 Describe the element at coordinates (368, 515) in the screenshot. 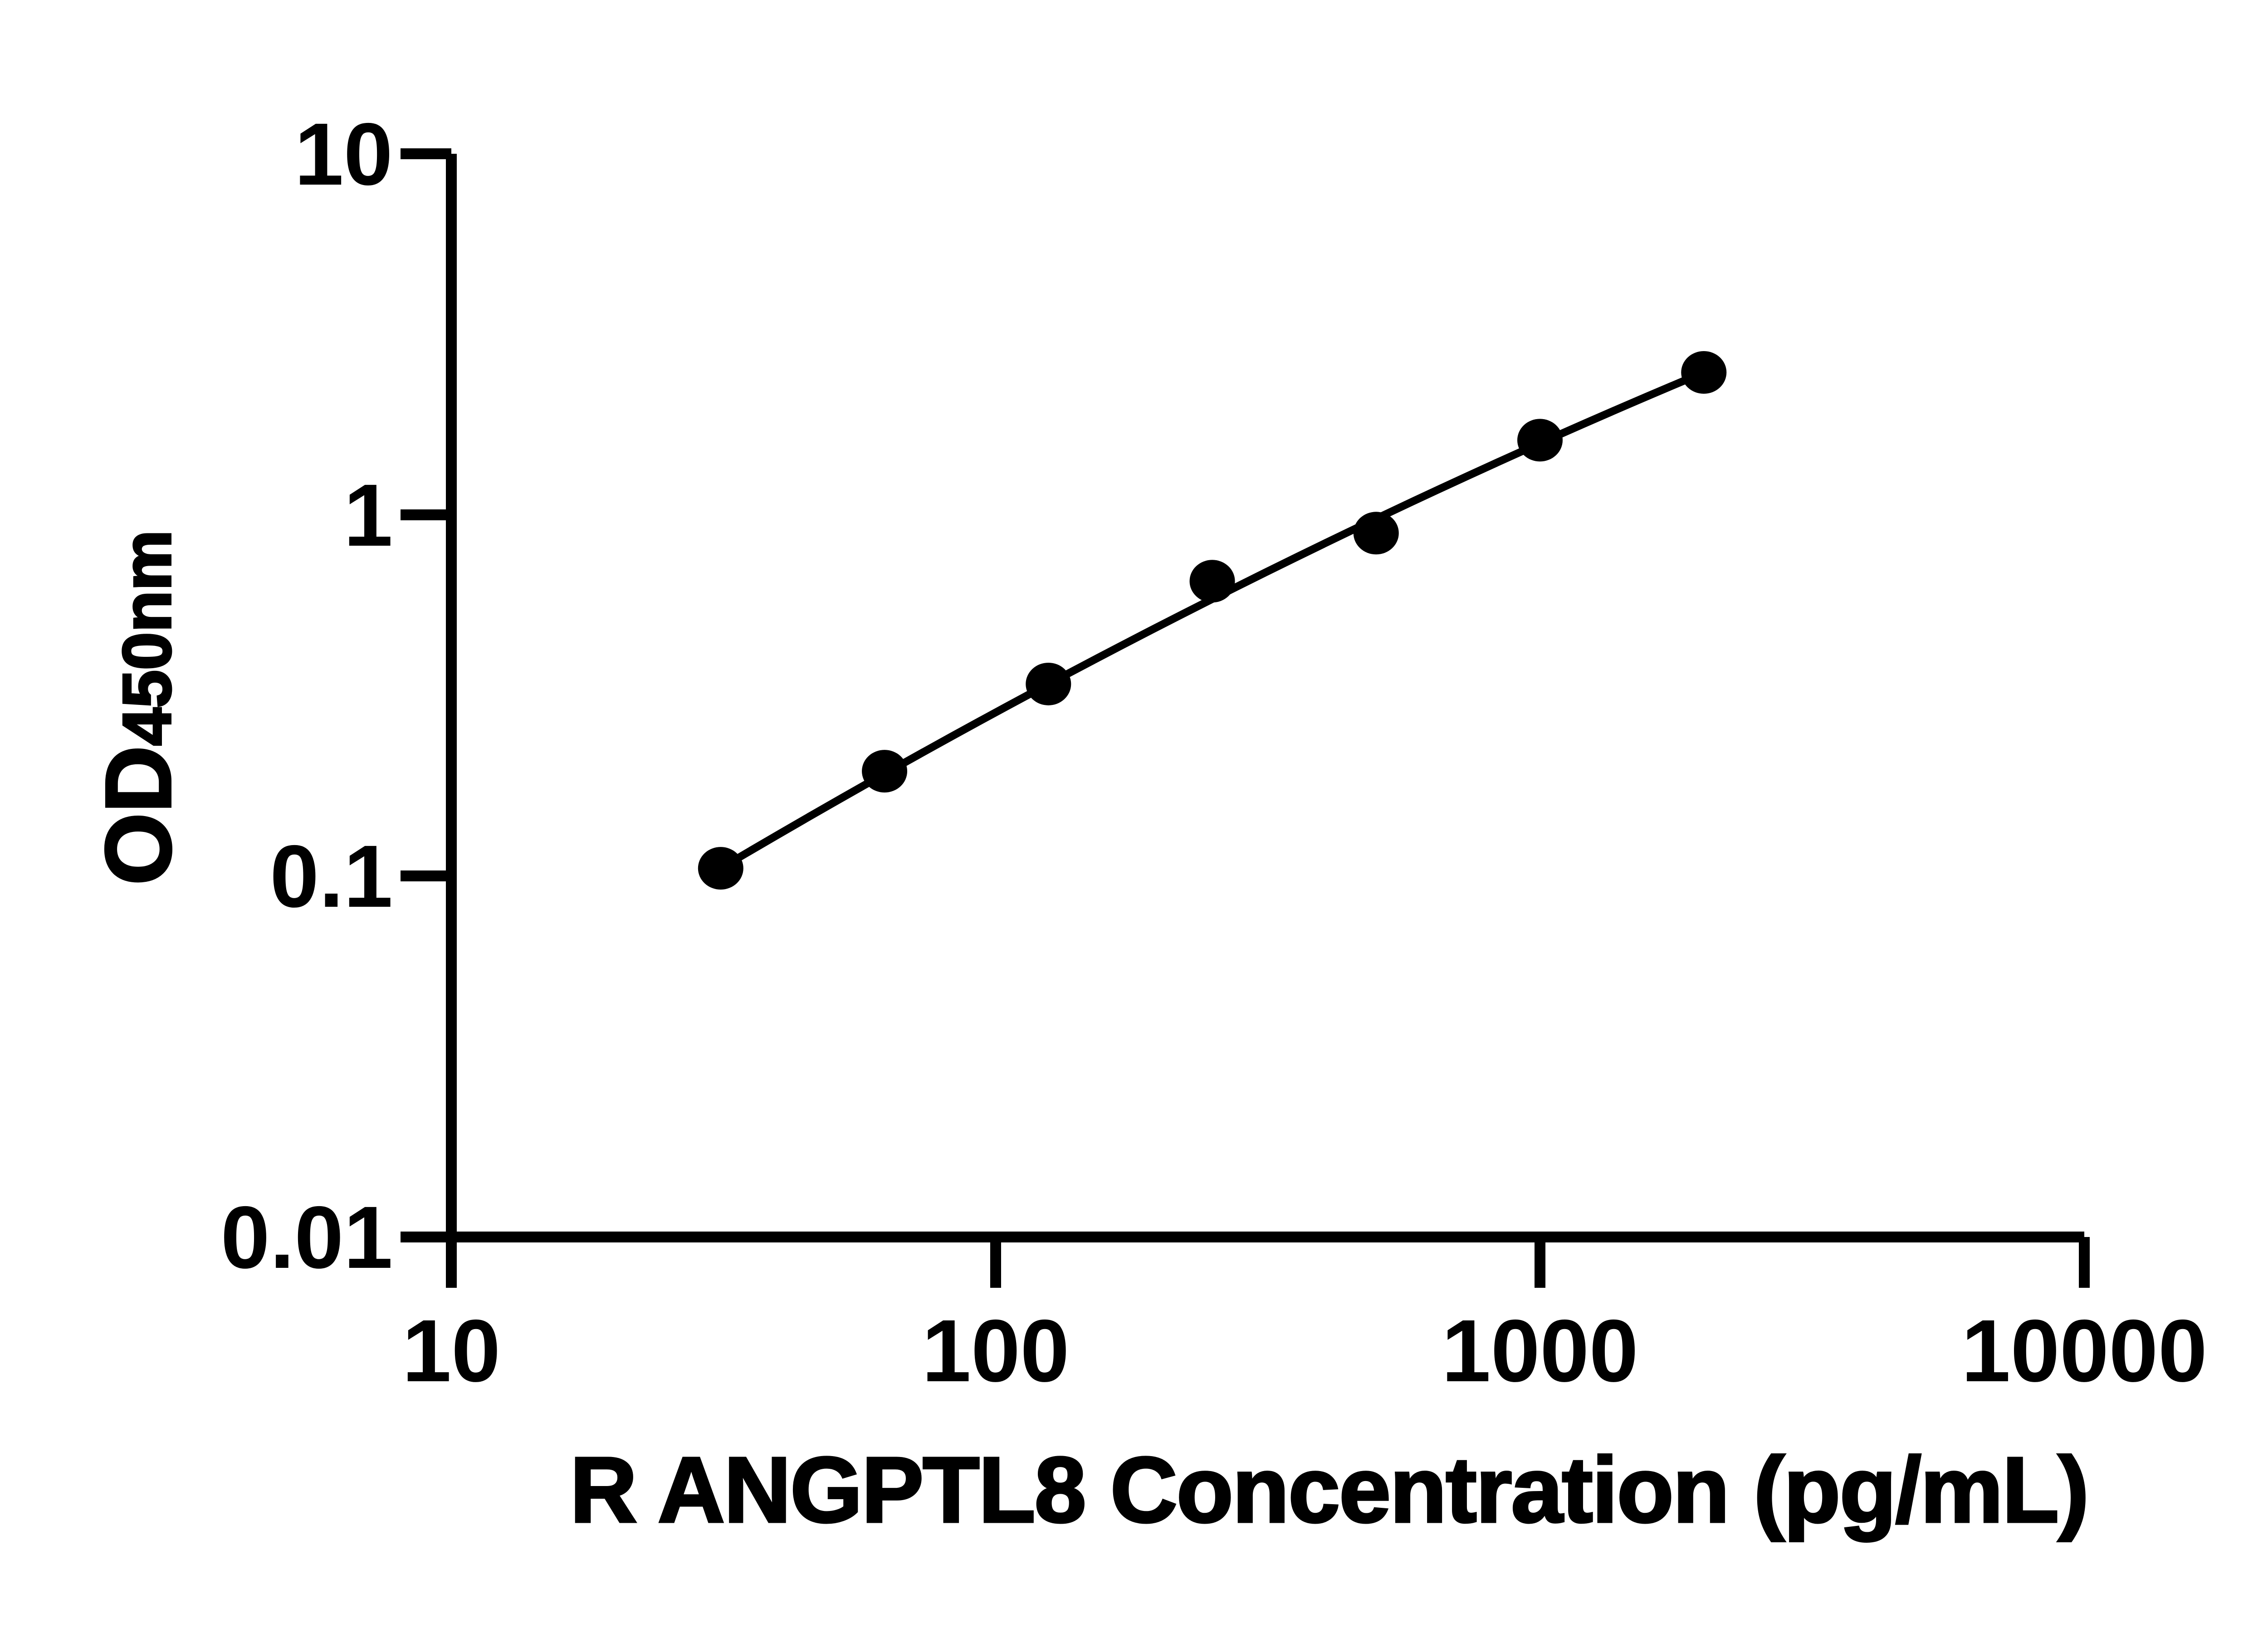

I see `y-tick-label: 1` at that location.